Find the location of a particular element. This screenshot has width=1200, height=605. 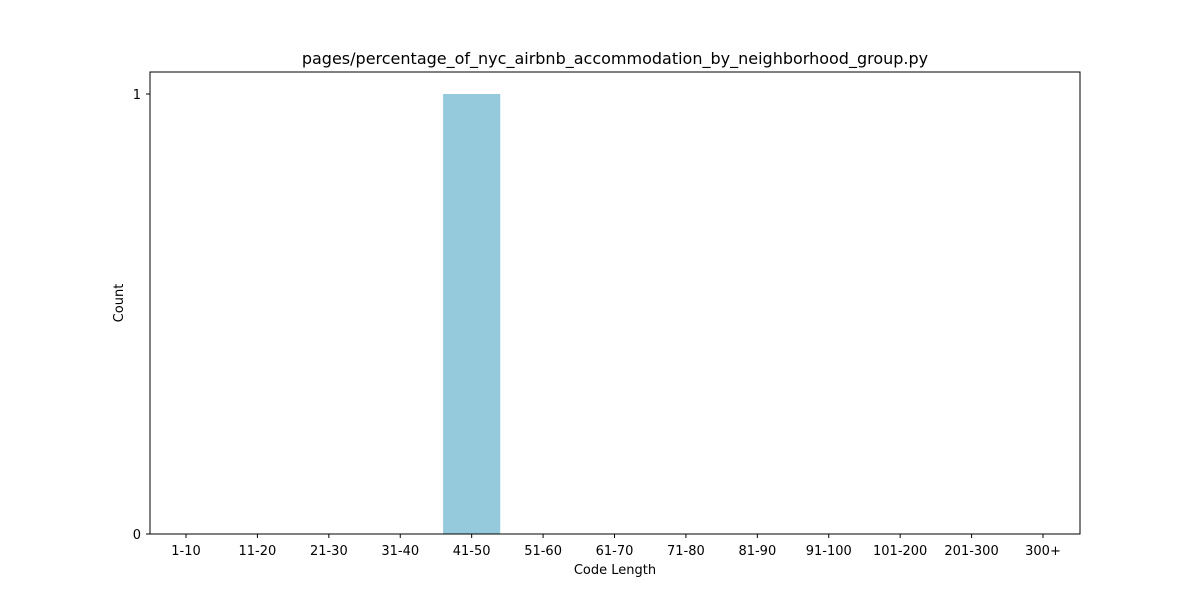

x-tick-label: 81-90 is located at coordinates (757, 551).